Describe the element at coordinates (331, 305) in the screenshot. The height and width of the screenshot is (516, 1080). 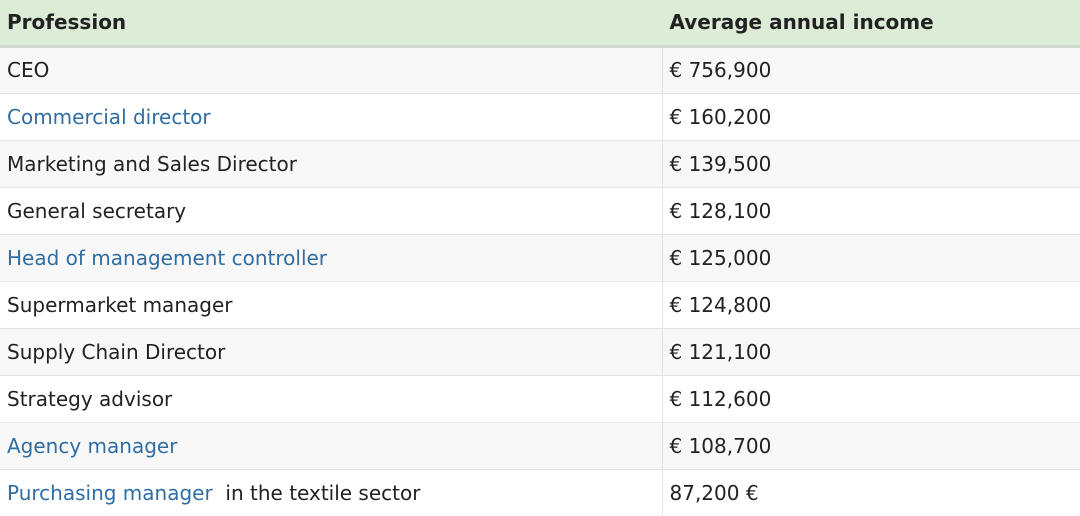
I see `profession-cell: Supermarket manager` at that location.